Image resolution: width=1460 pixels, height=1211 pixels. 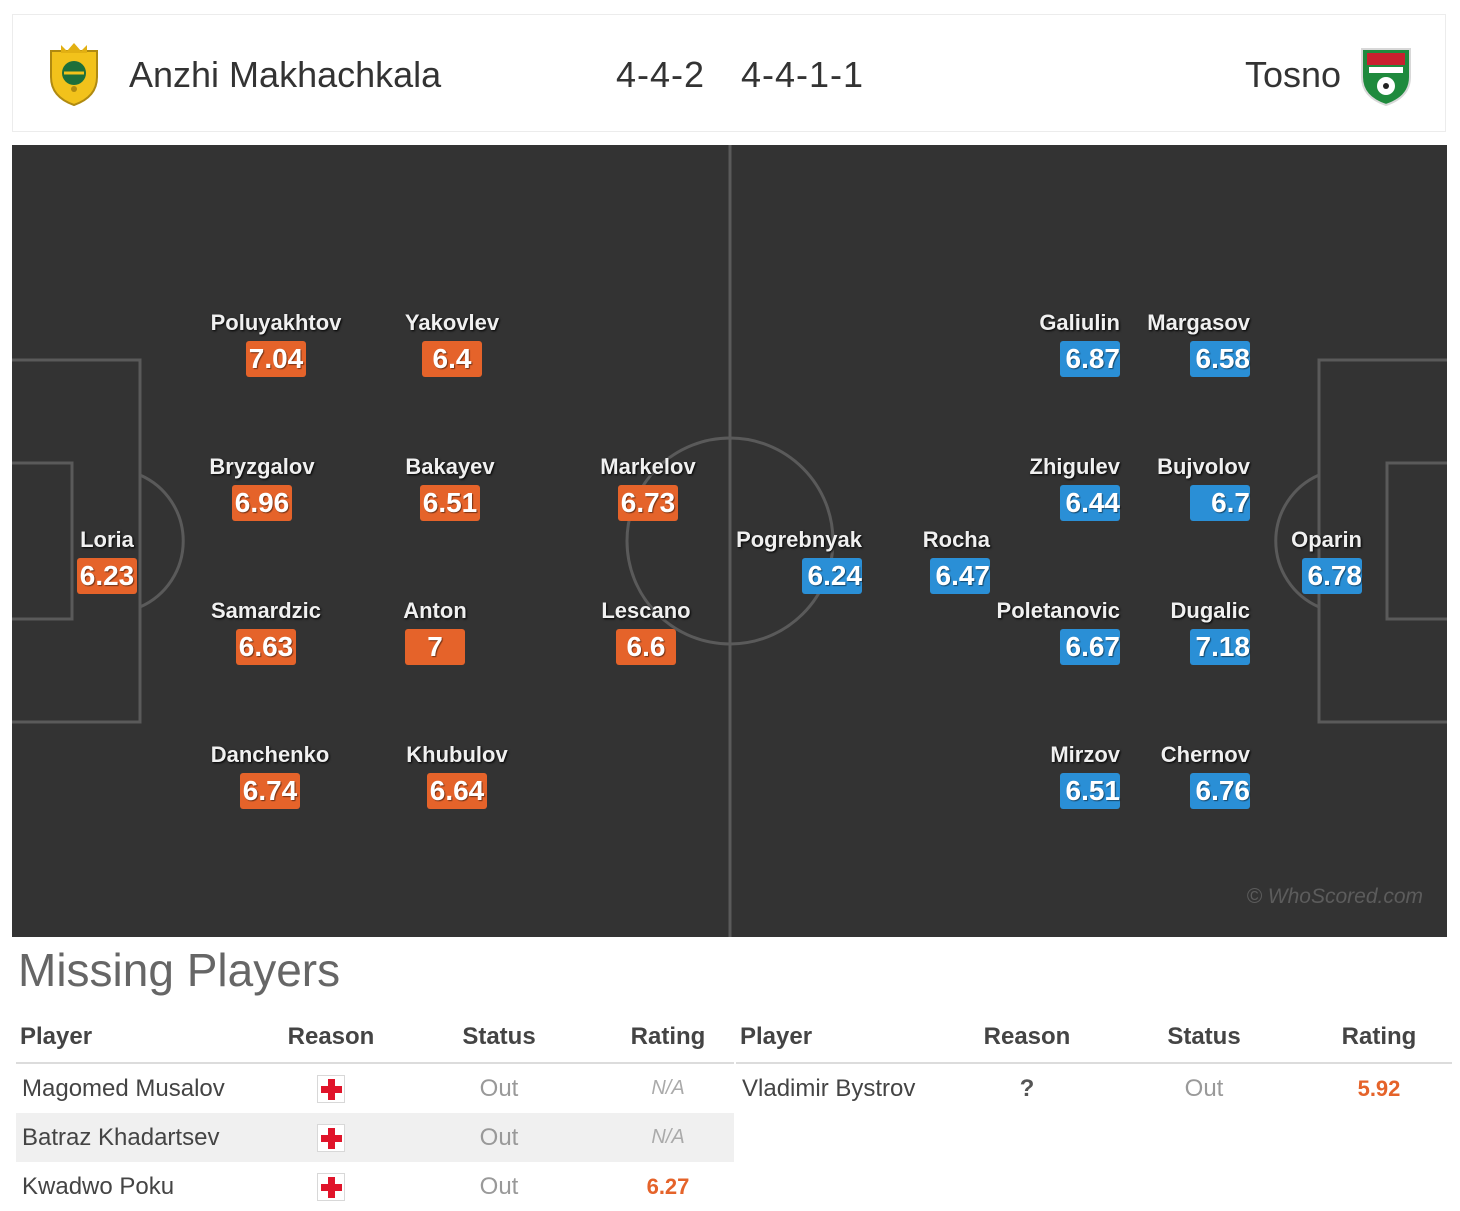 What do you see at coordinates (123, 1088) in the screenshot?
I see `missing-player-name: Magomed Musalov` at bounding box center [123, 1088].